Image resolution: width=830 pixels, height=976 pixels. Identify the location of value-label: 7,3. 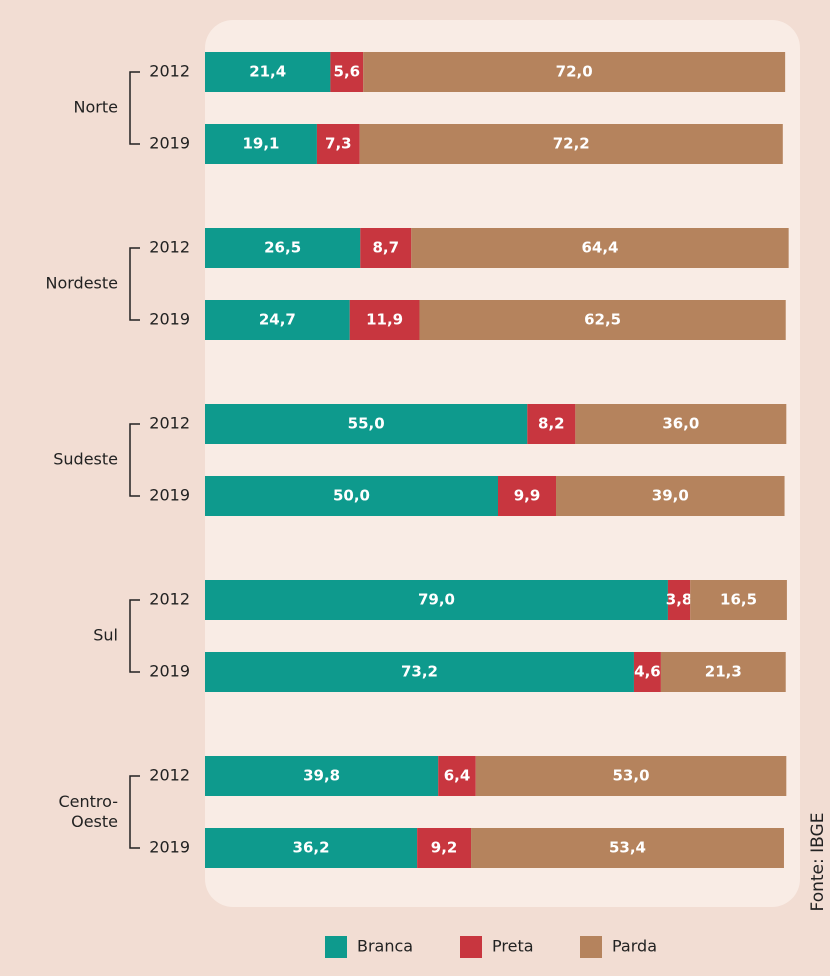
(338, 144).